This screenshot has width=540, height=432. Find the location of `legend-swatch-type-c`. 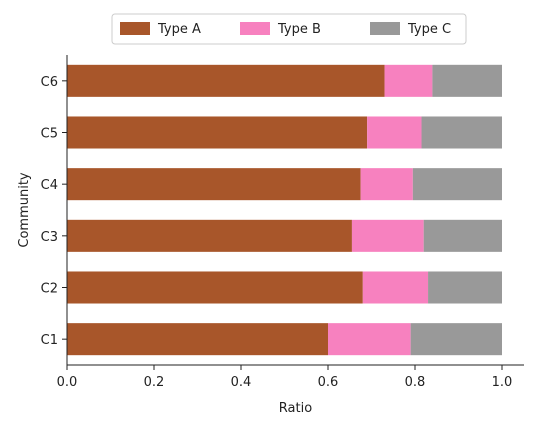

legend-swatch-type-c is located at coordinates (385, 28).